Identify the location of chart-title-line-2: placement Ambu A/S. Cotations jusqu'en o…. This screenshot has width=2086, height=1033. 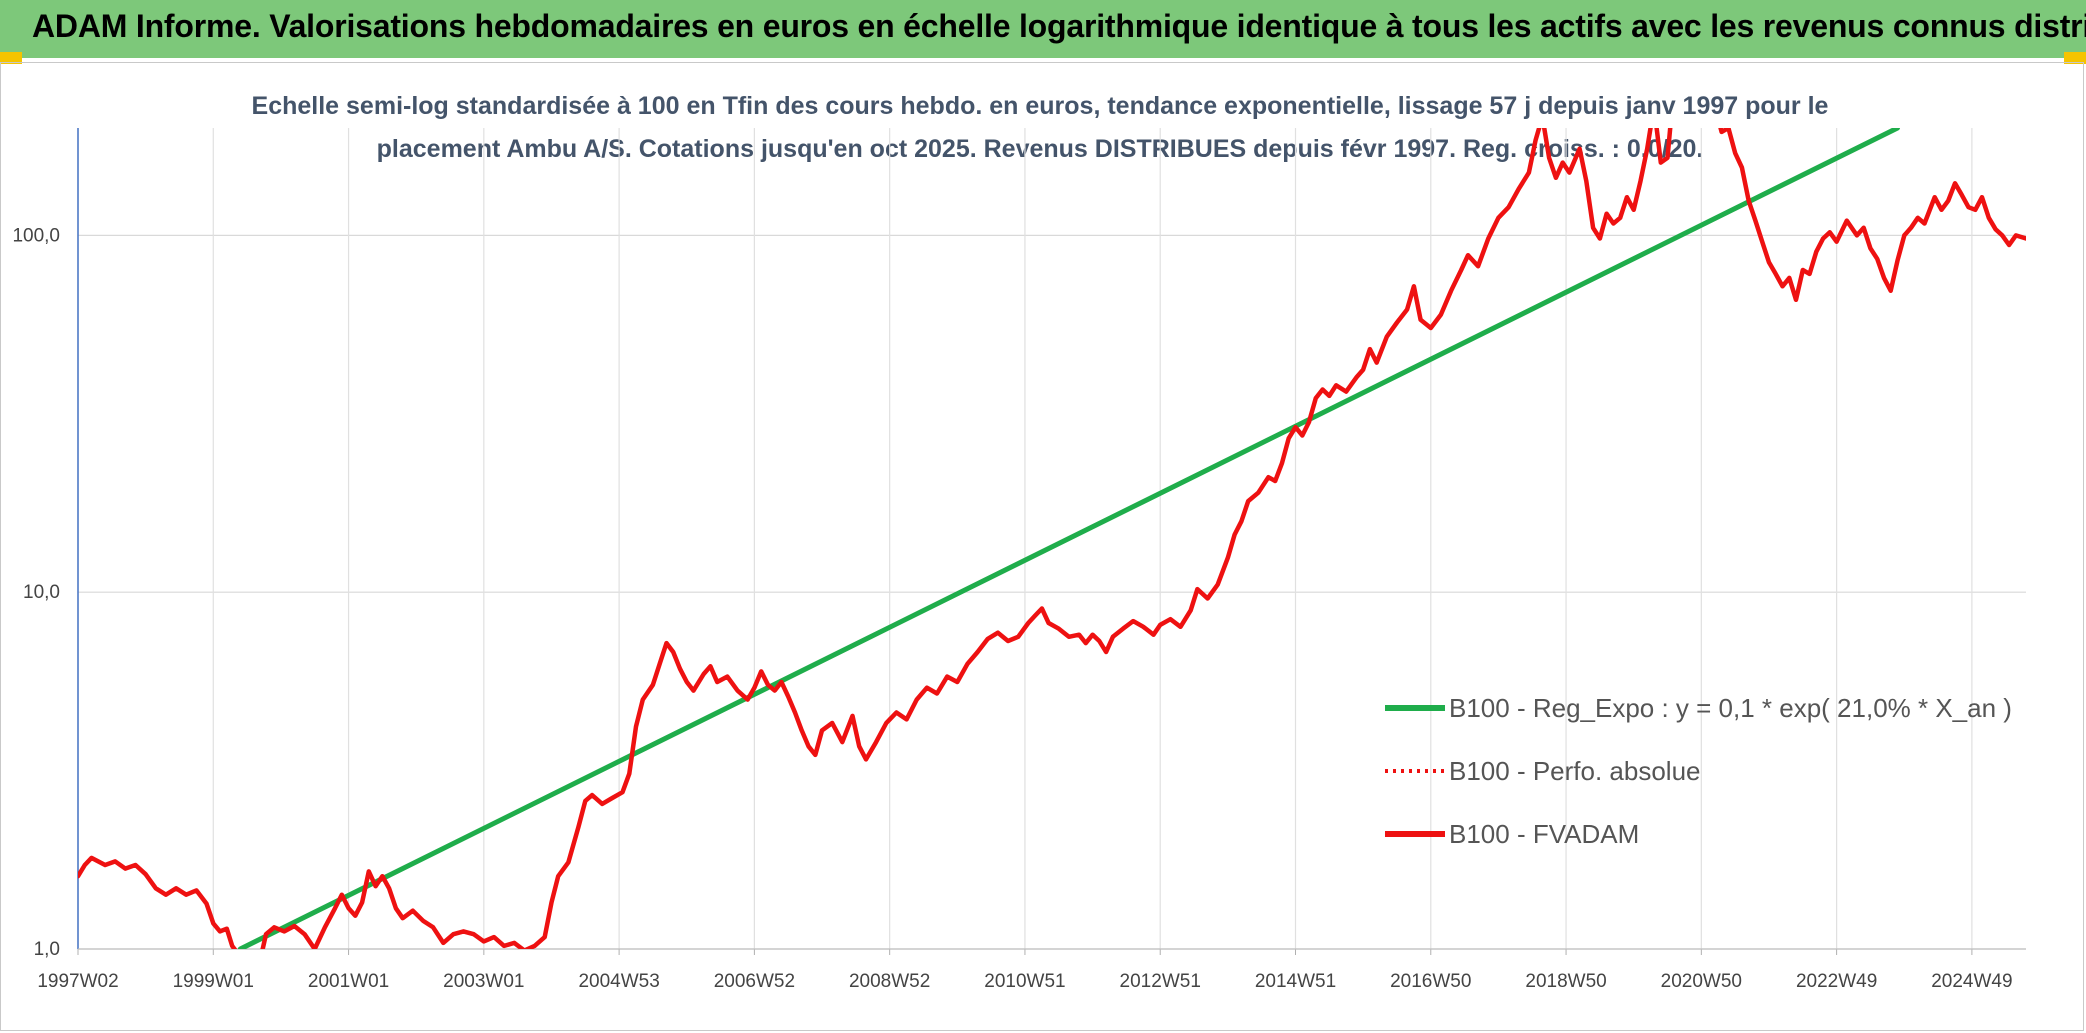
(1040, 149).